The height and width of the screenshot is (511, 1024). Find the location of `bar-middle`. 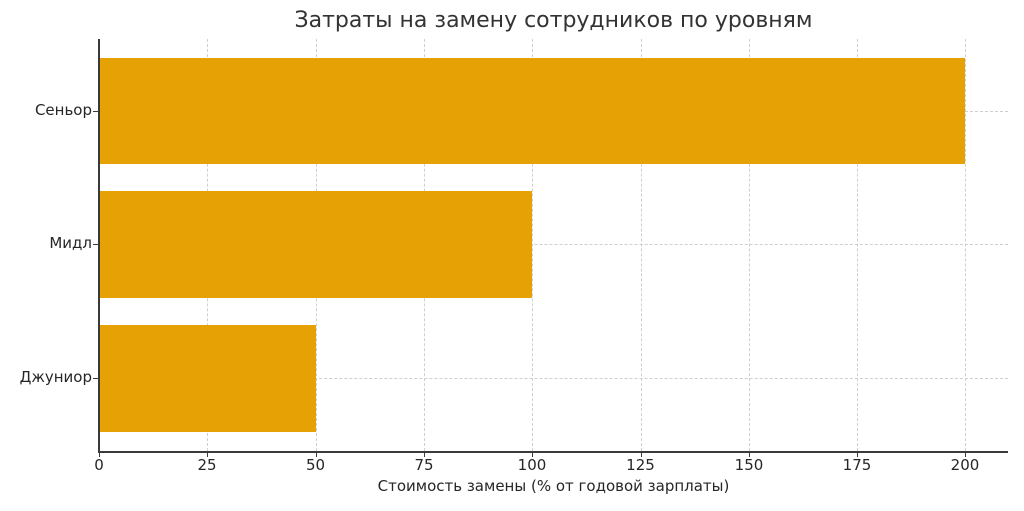

bar-middle is located at coordinates (315, 244).